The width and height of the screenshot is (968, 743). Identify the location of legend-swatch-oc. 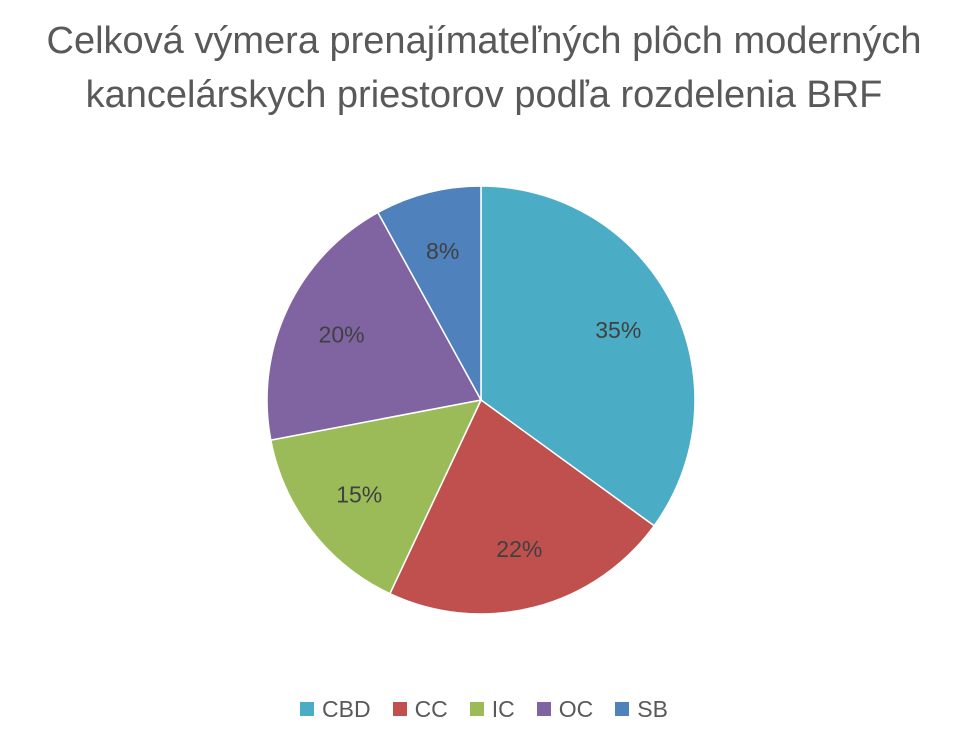
(543, 709).